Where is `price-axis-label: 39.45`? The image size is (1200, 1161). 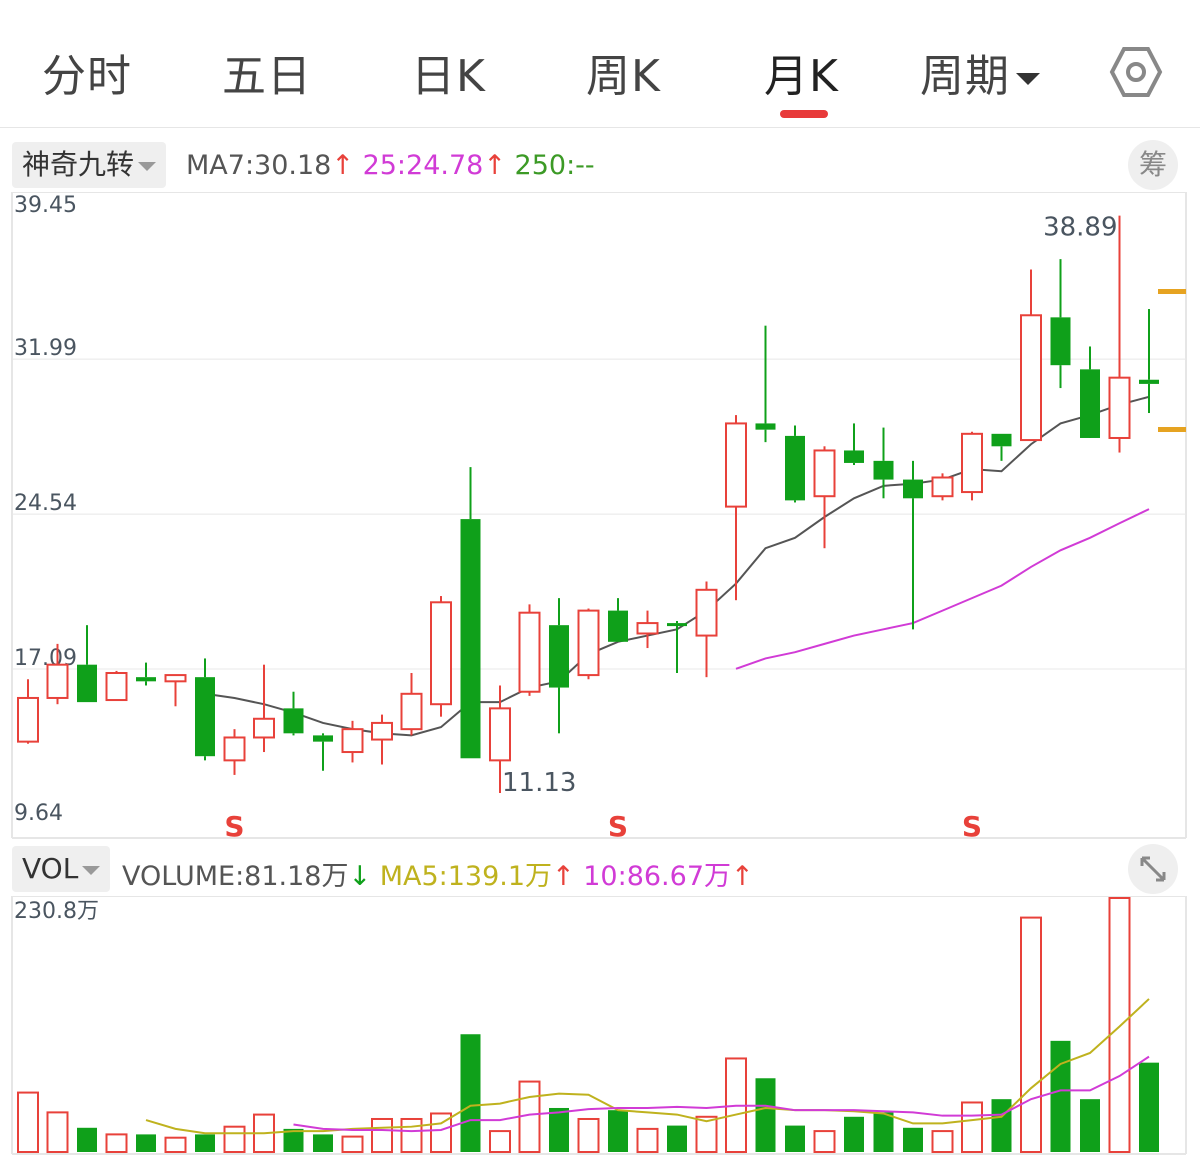 price-axis-label: 39.45 is located at coordinates (45, 205).